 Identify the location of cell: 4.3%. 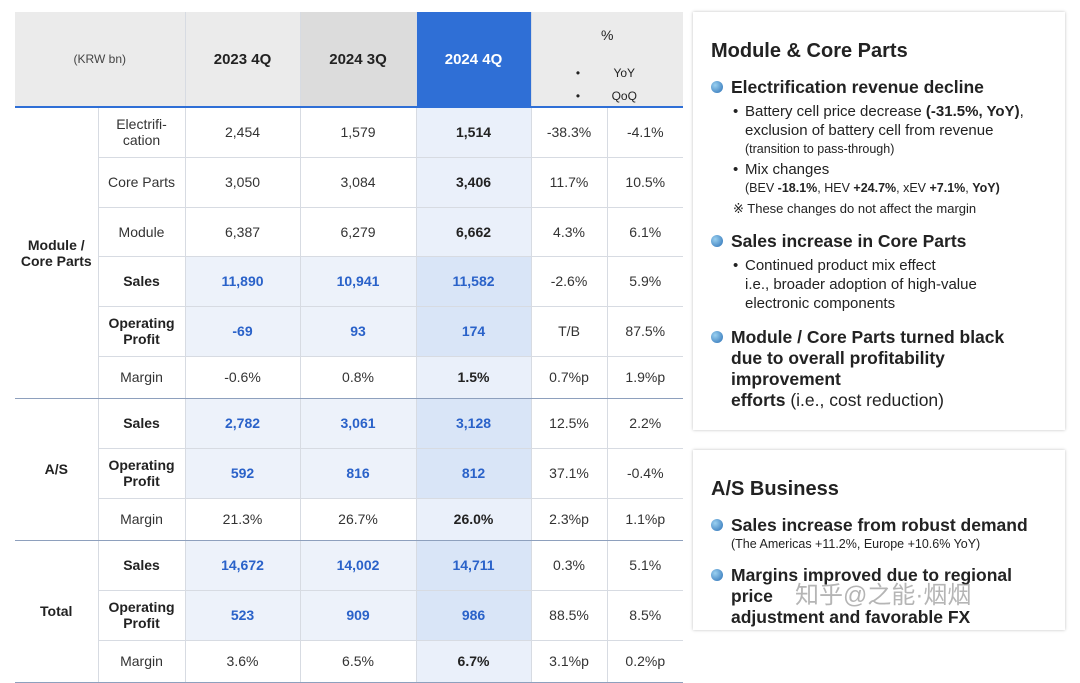
(569, 232).